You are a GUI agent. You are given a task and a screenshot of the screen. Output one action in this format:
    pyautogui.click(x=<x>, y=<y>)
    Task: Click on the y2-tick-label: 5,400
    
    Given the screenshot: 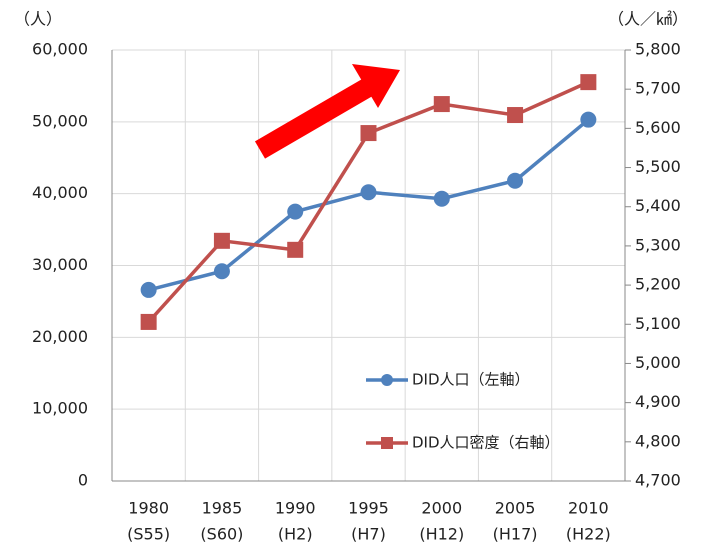 What is the action you would take?
    pyautogui.click(x=658, y=205)
    